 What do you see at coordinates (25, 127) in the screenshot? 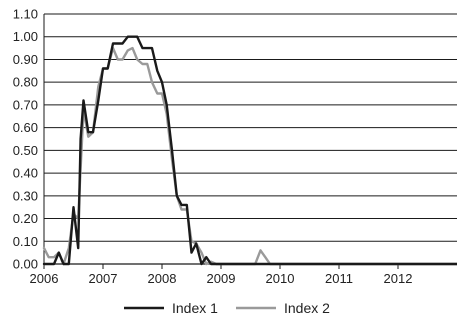
I see `y-tick-label: 0.60` at bounding box center [25, 127].